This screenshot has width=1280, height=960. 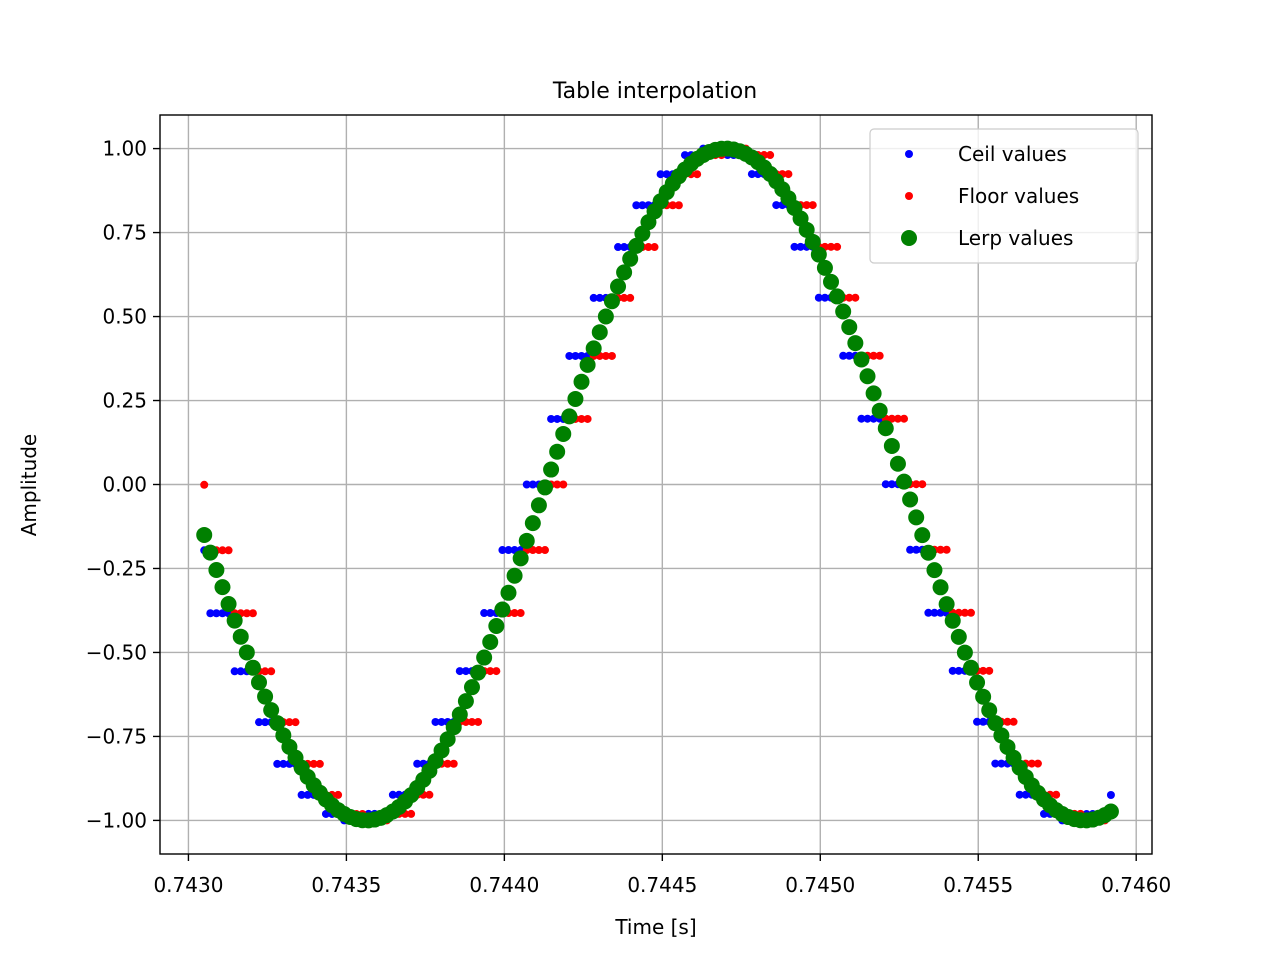 I want to click on x-axis-label: Time [s], so click(x=655, y=927).